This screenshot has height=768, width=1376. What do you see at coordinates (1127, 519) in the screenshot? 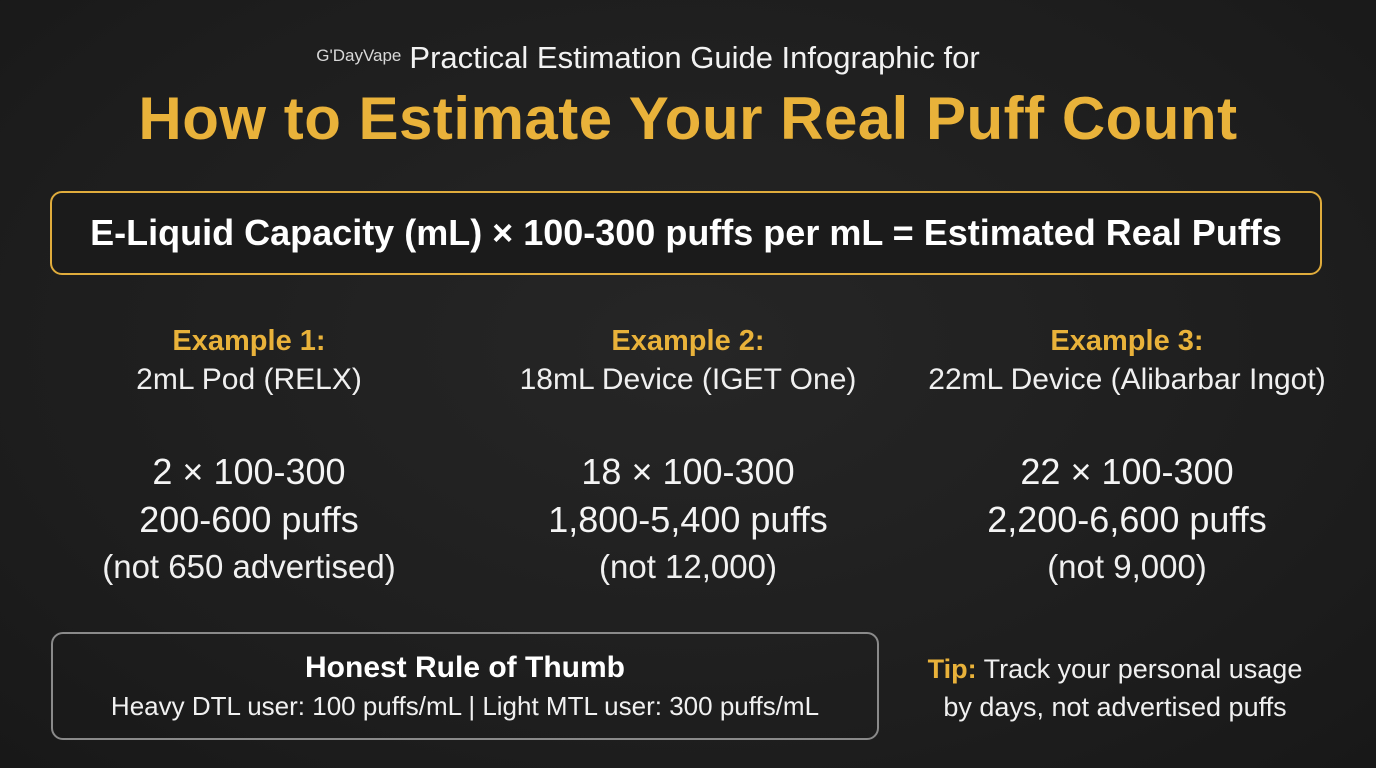
I see `example-result: 2,200-6,600 puffs` at bounding box center [1127, 519].